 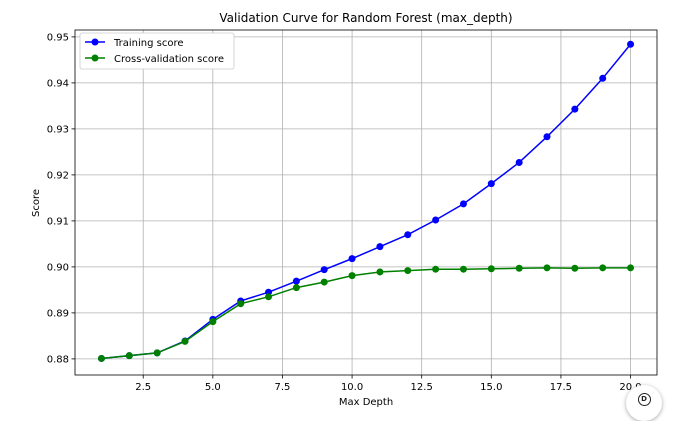 What do you see at coordinates (422, 387) in the screenshot?
I see `x-tick-label: 12.5` at bounding box center [422, 387].